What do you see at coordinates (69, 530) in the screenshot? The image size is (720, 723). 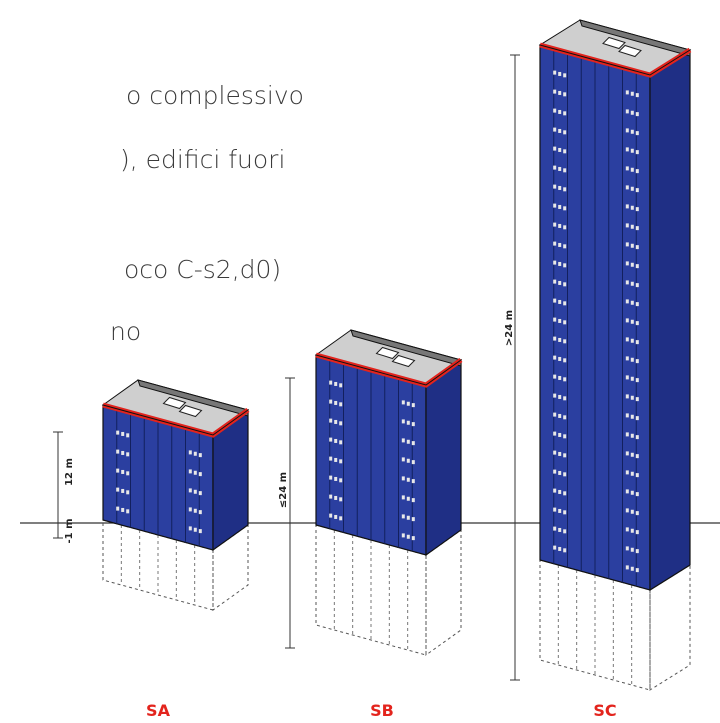 I see `height-label: -1 m` at bounding box center [69, 530].